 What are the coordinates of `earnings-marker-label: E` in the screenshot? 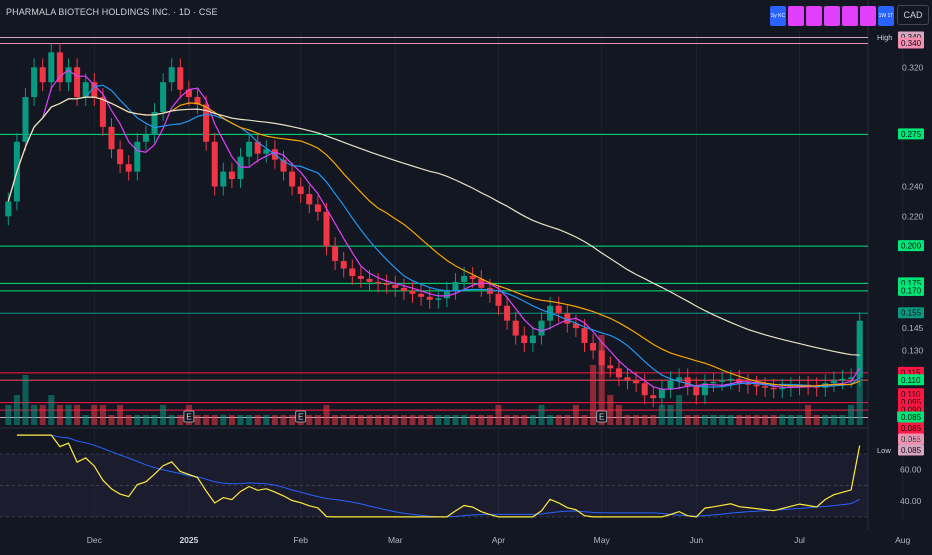 It's located at (300, 417).